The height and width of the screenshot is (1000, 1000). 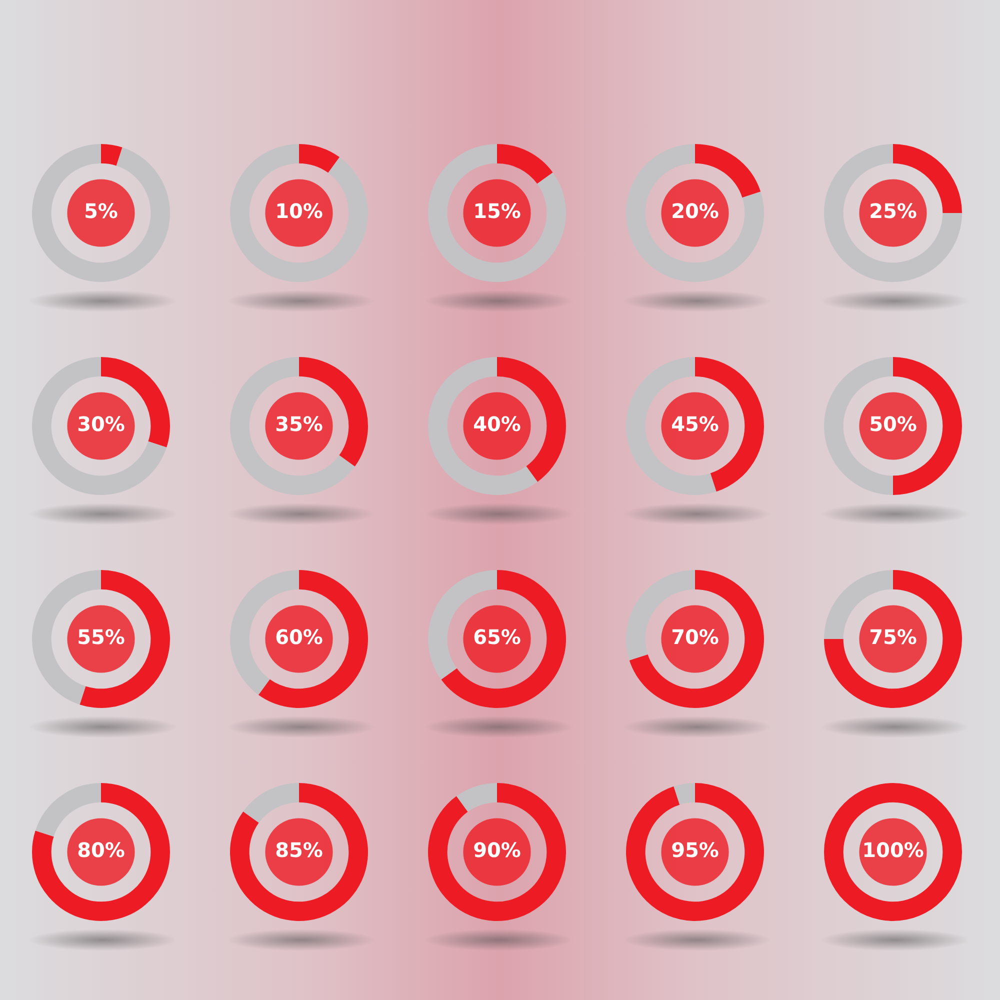 I want to click on text: 40%, so click(x=497, y=424).